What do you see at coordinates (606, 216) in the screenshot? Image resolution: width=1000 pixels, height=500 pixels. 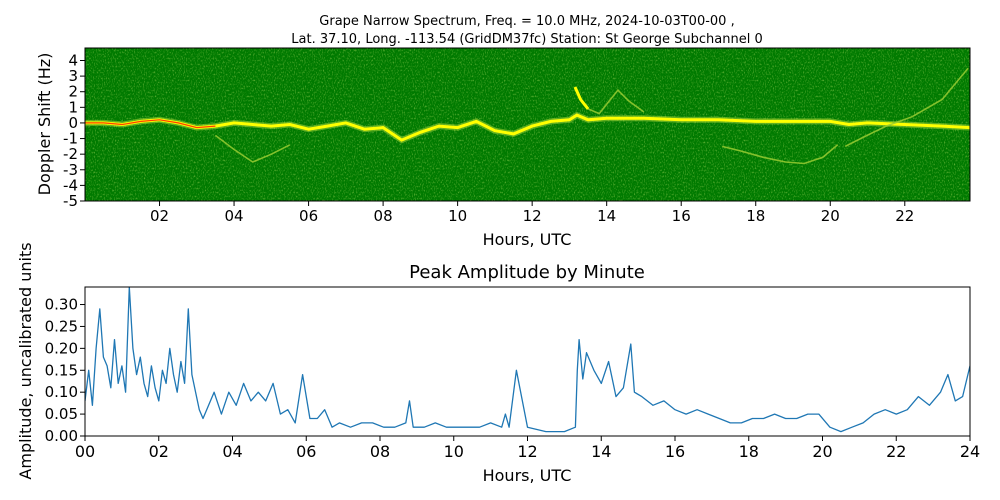 I see `spectrogram-x-tick-label: 14` at bounding box center [606, 216].